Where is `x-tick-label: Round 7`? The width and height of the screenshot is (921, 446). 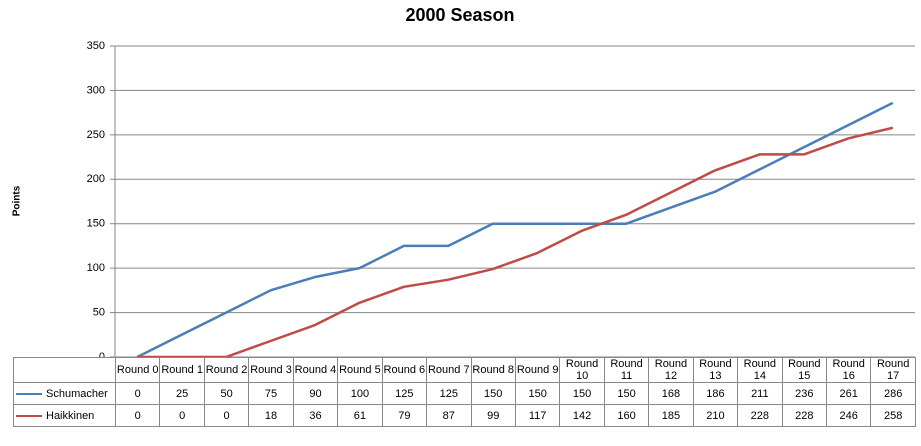
x-tick-label: Round 7 is located at coordinates (449, 370).